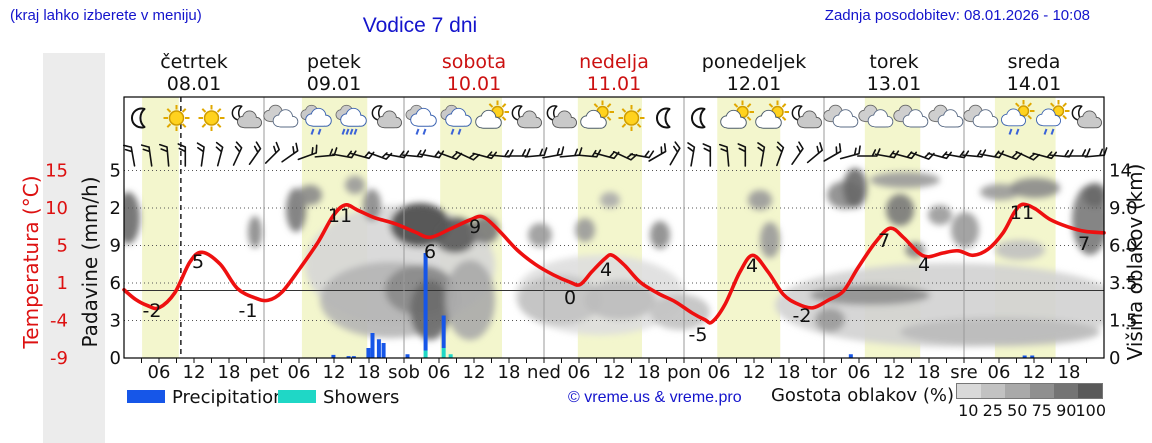 This screenshot has width=1152, height=443. What do you see at coordinates (684, 372) in the screenshot?
I see `time-day-abbr: pon` at bounding box center [684, 372].